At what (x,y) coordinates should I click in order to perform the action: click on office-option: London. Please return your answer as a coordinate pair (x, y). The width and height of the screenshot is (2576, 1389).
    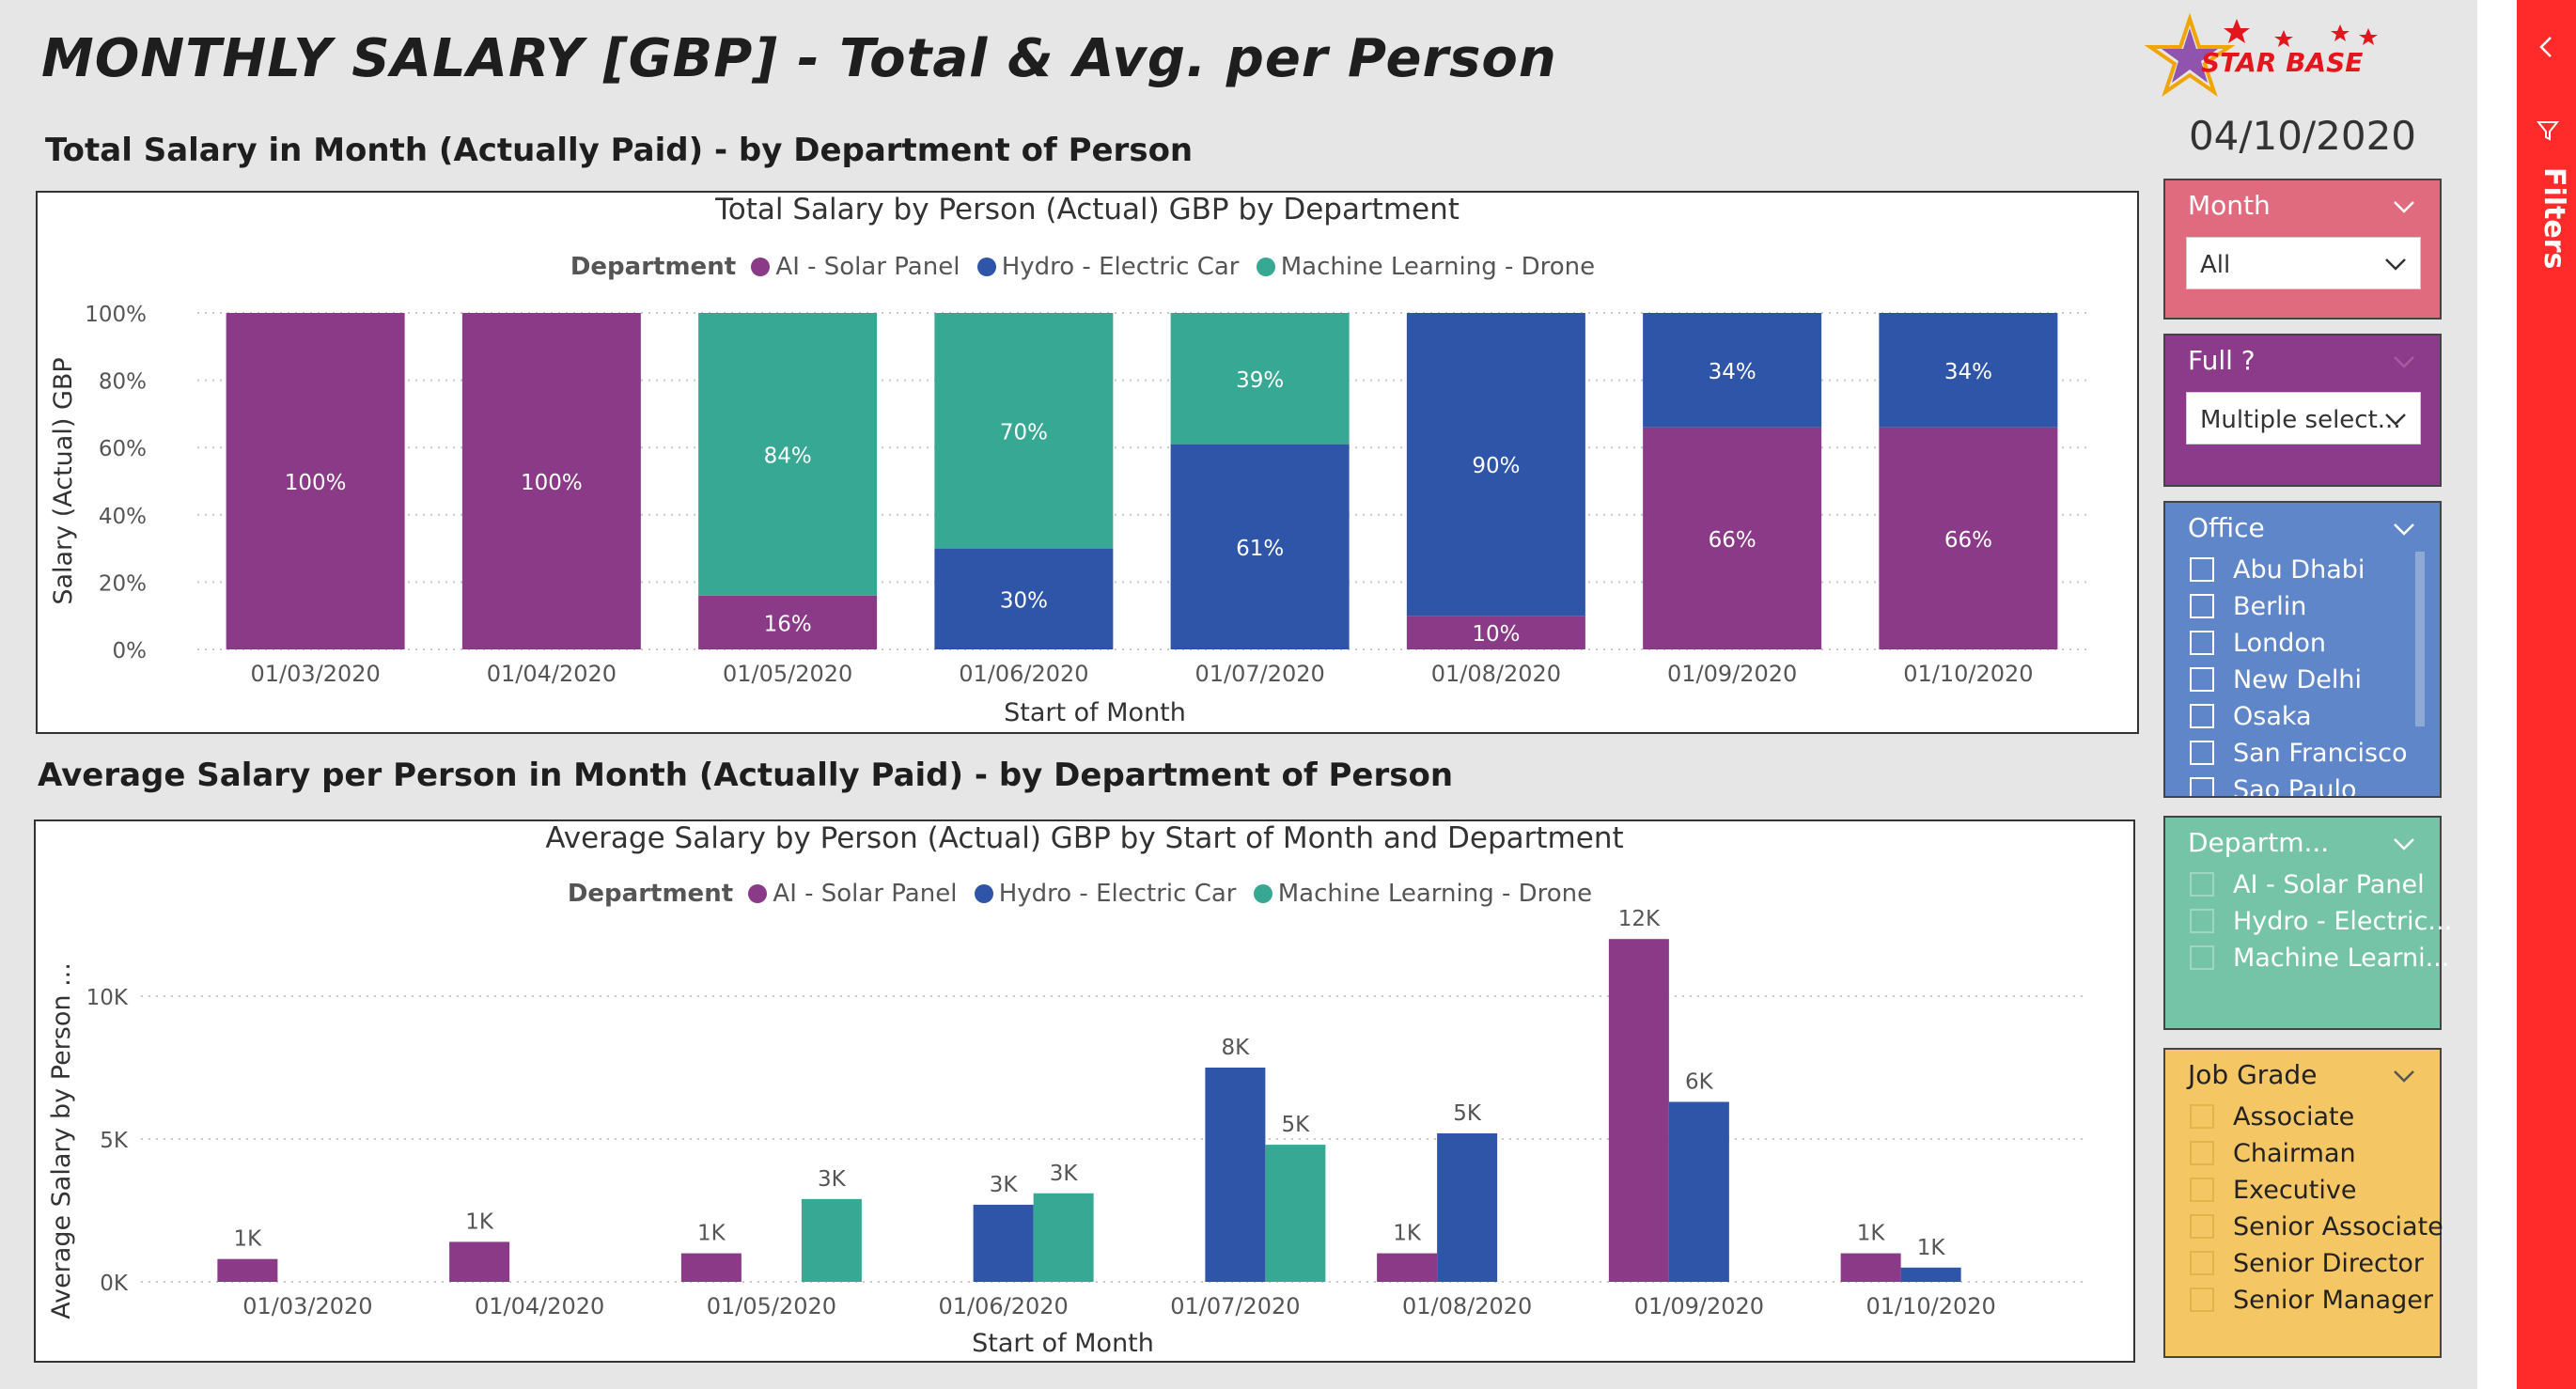
    Looking at the image, I should click on (2258, 643).